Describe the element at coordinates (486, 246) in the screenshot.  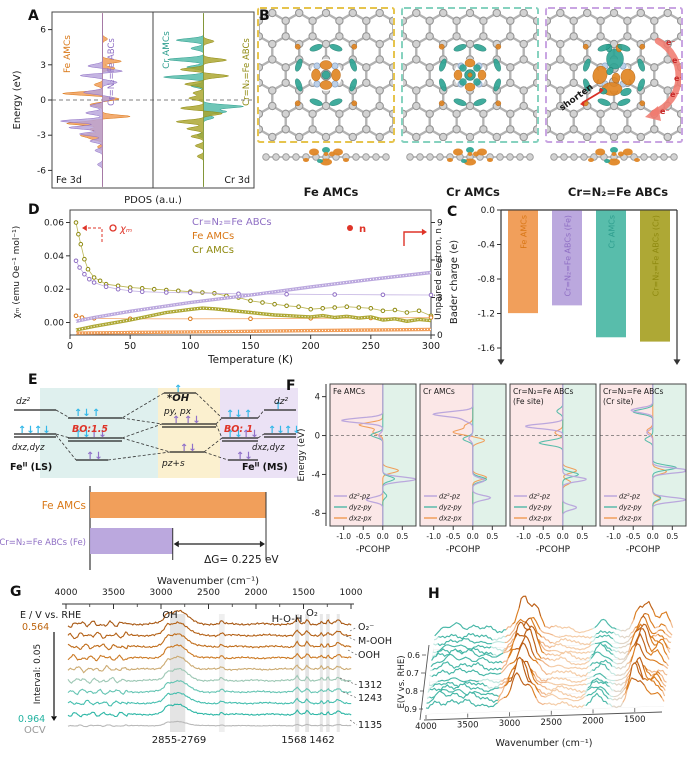
I see `svg-text: -0.4` at that location.